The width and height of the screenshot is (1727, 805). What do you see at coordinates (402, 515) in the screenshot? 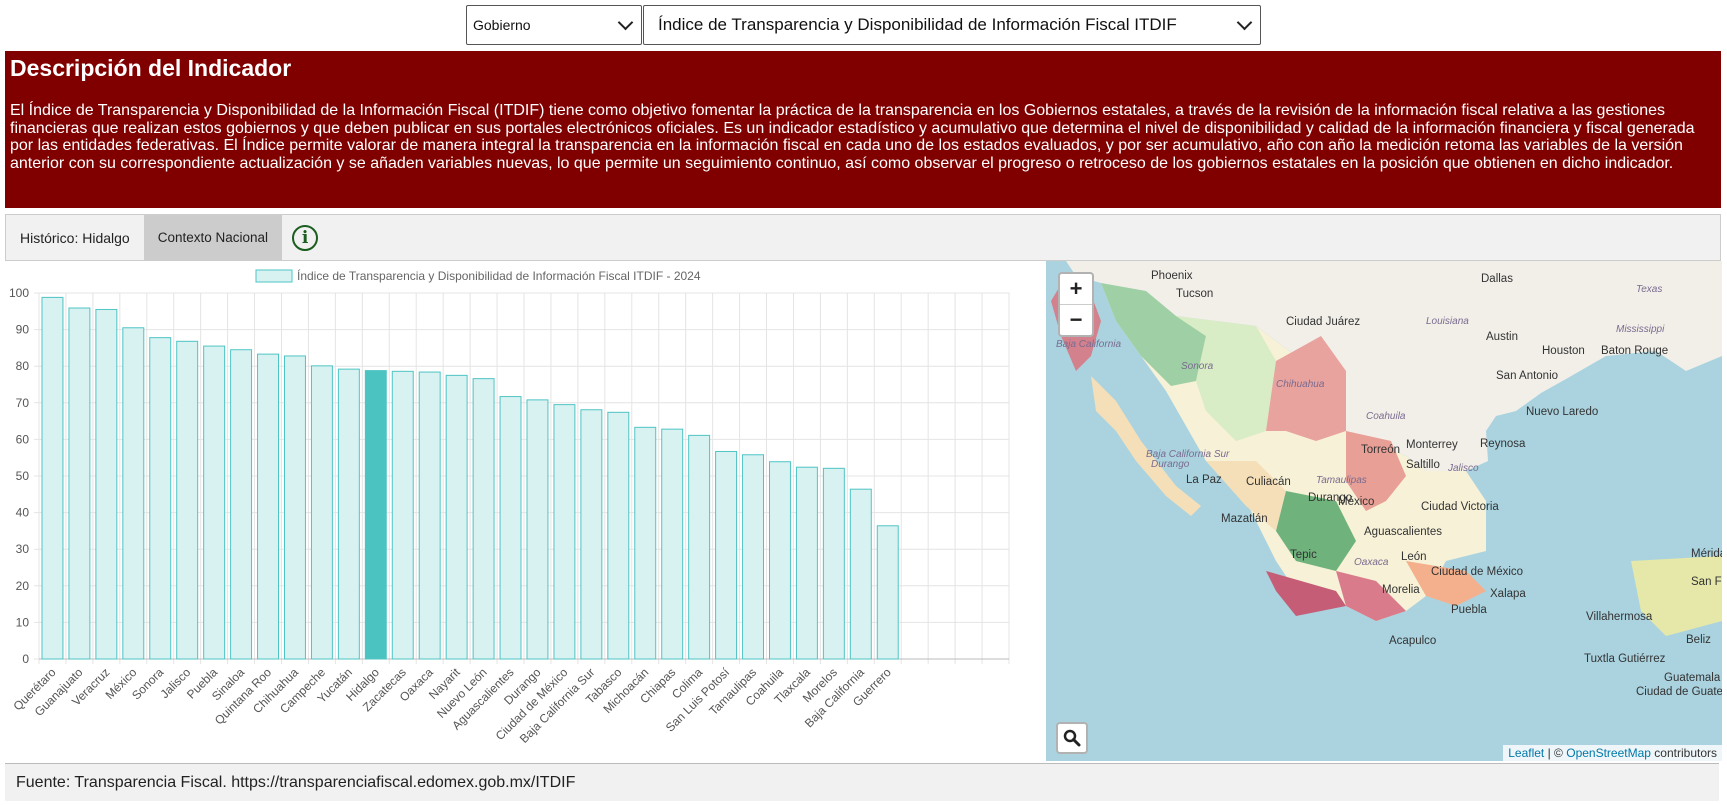
I see `bar-zacatecas` at bounding box center [402, 515].